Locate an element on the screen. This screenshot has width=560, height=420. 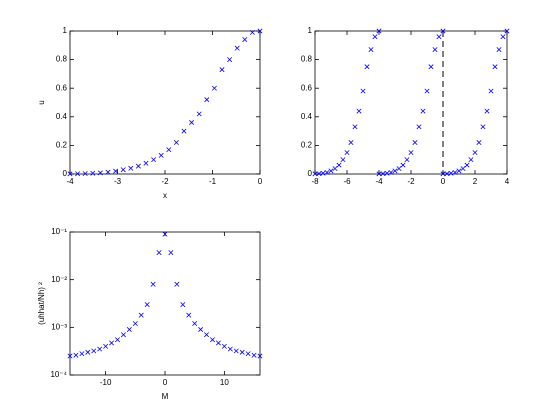
y-tick-label: 0.4 is located at coordinates (307, 116).